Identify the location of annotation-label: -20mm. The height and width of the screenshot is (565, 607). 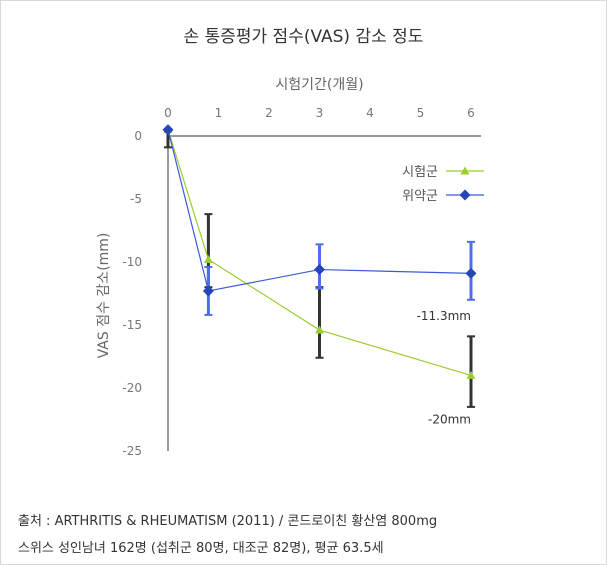
(449, 420).